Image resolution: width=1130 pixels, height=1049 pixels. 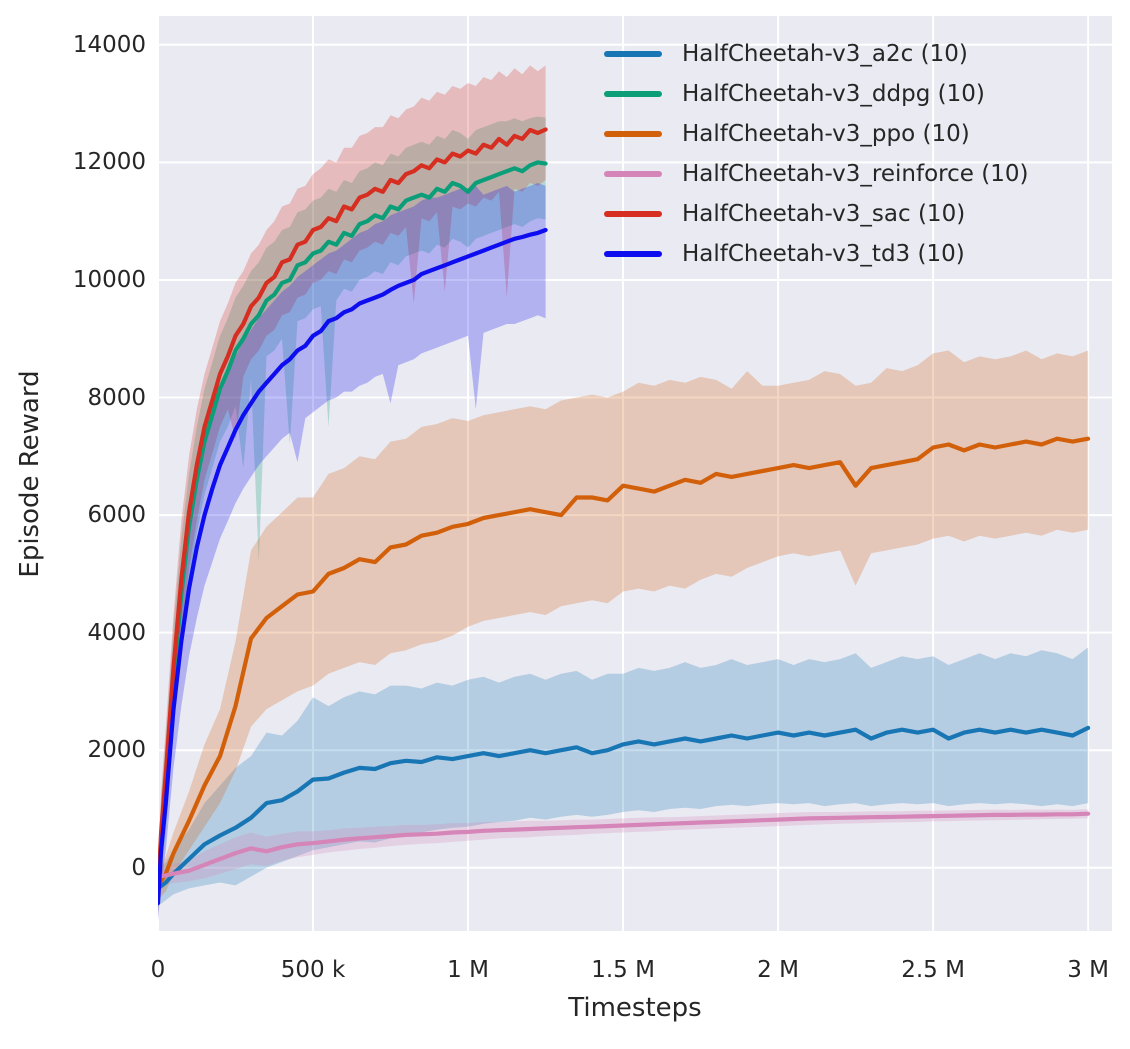 What do you see at coordinates (30, 474) in the screenshot?
I see `y-axis-label: Episode Reward` at bounding box center [30, 474].